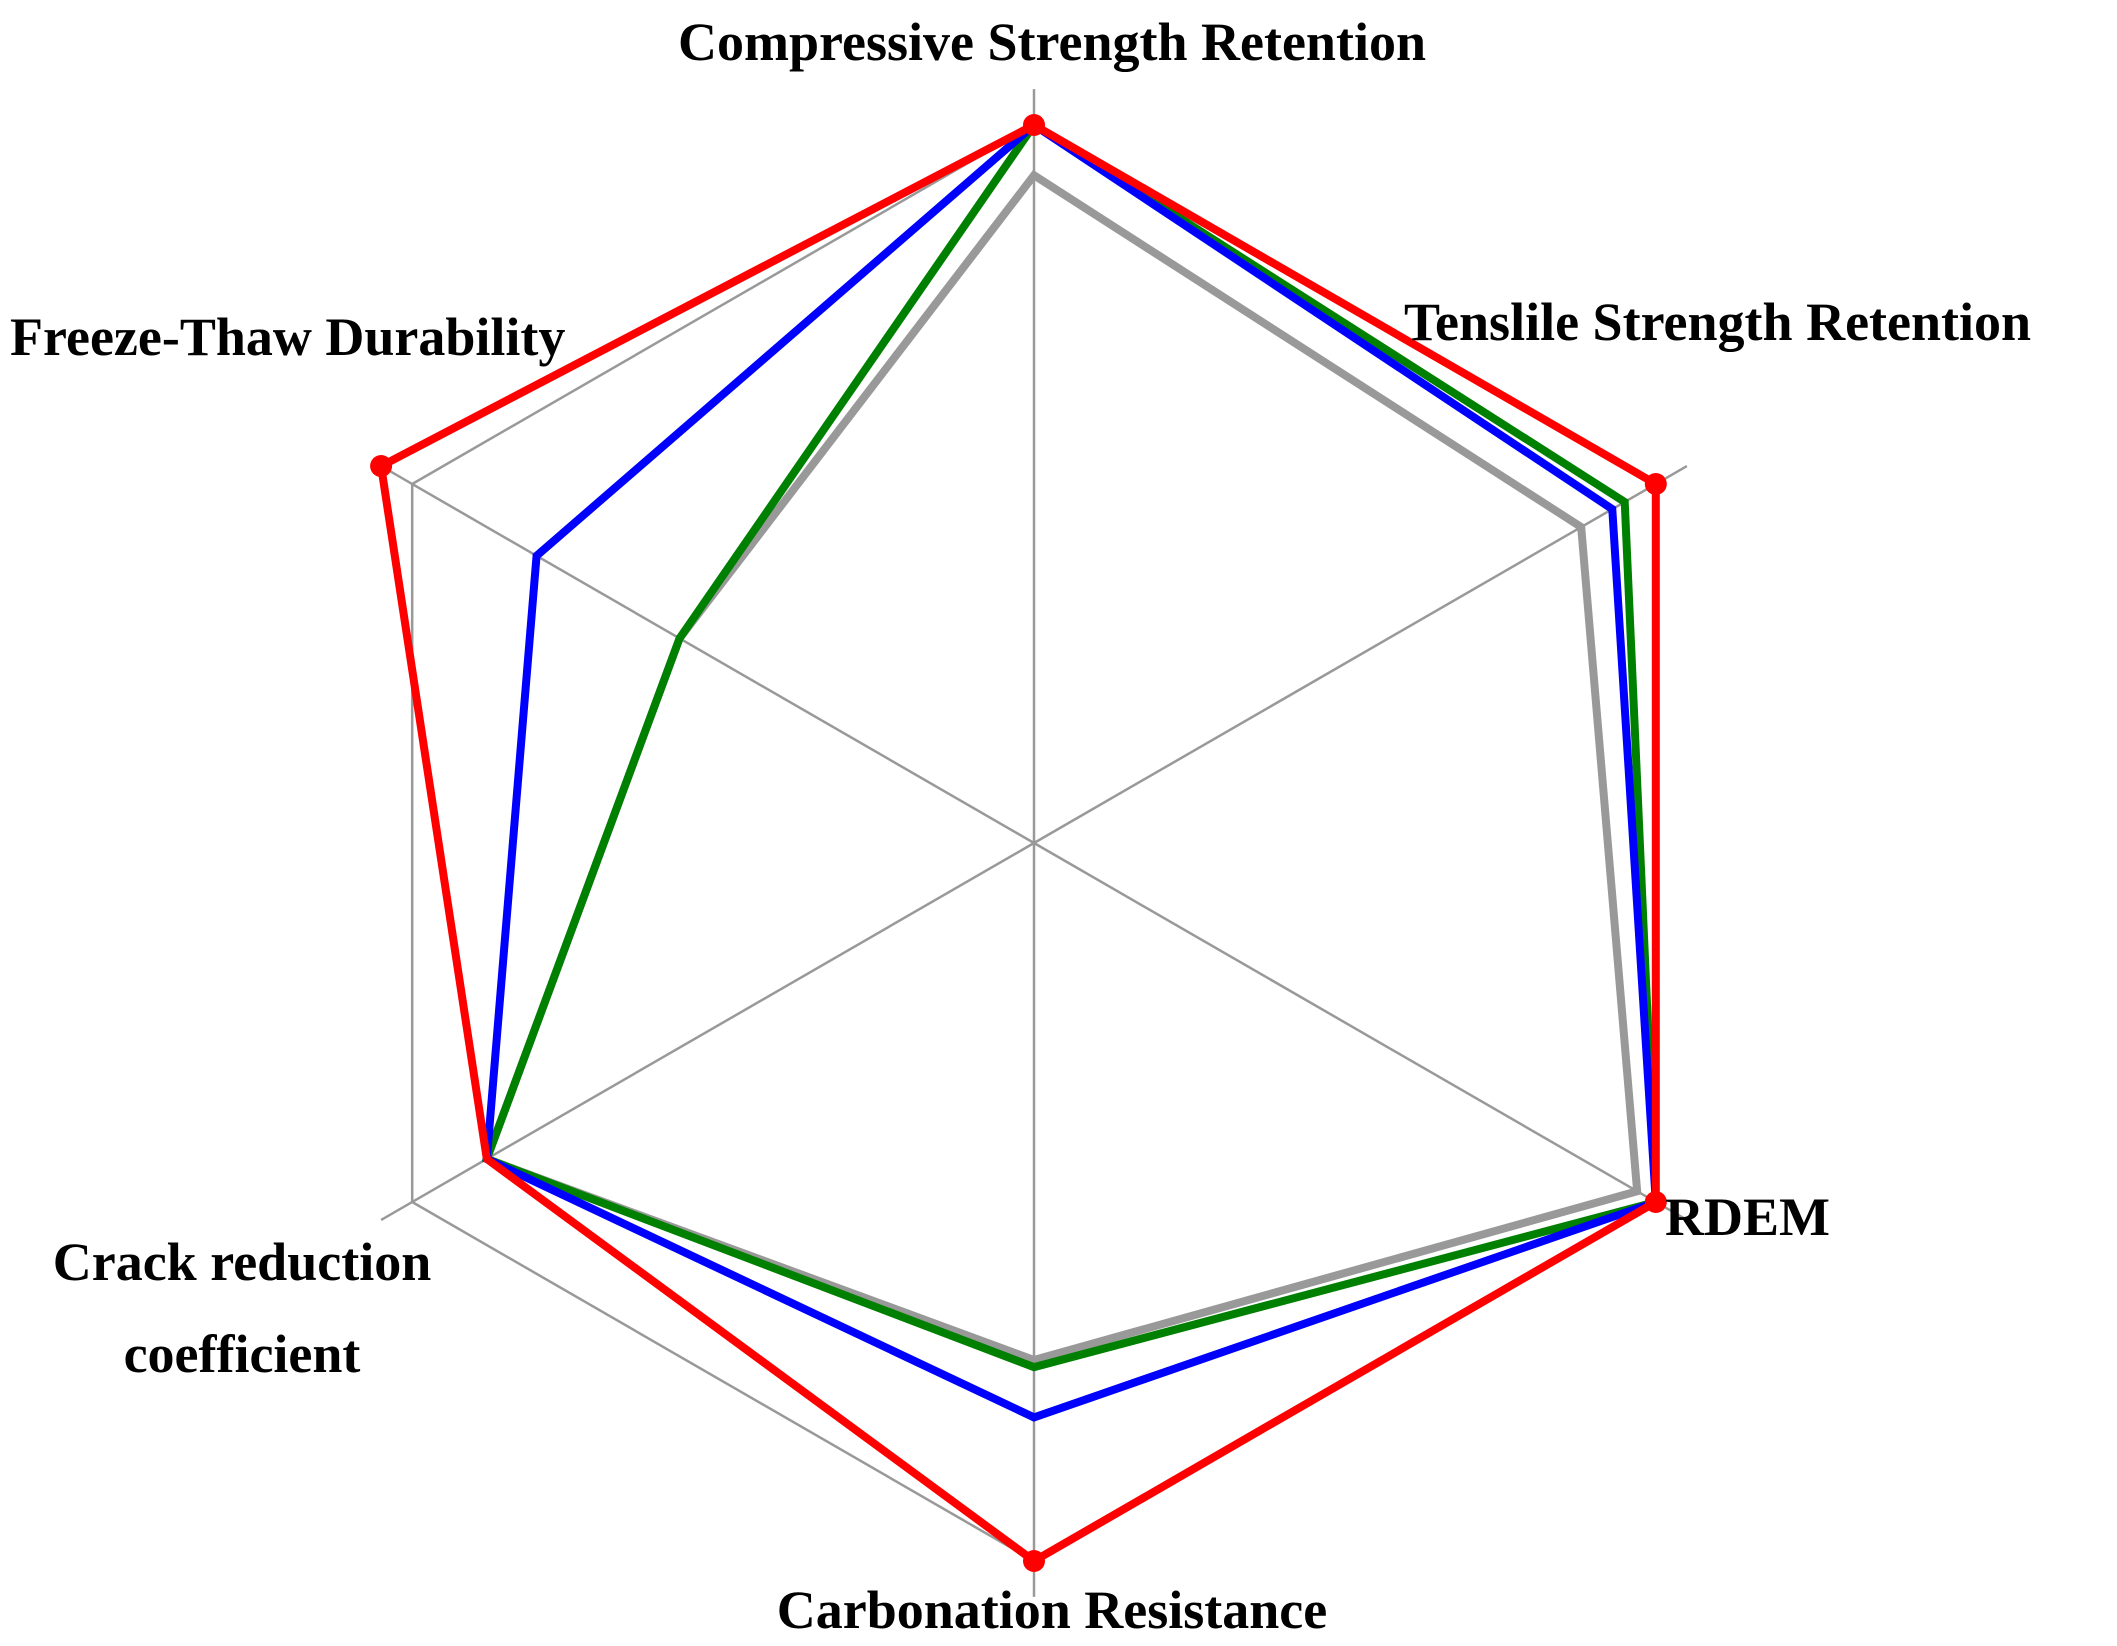  What do you see at coordinates (1655, 484) in the screenshot?
I see `series-3-point-tensile` at bounding box center [1655, 484].